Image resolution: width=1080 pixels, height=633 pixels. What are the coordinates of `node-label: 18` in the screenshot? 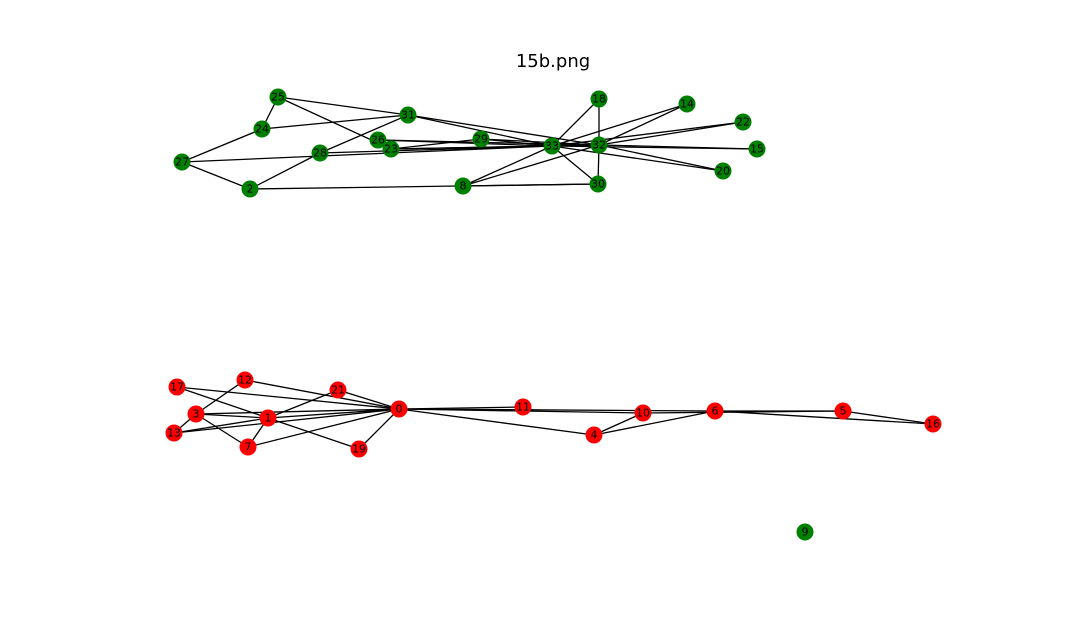 It's located at (599, 99).